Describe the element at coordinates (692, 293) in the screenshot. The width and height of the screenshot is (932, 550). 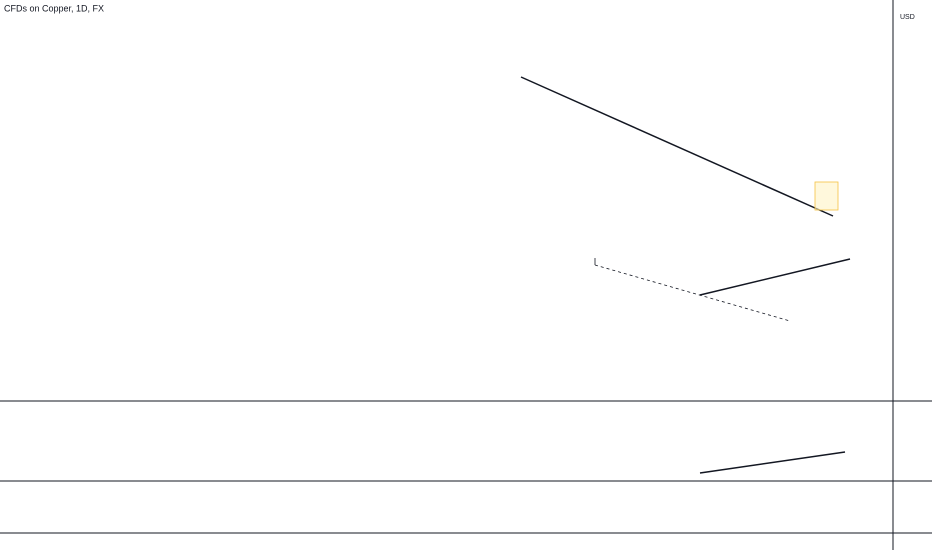
I see `trendline-dashed` at that location.